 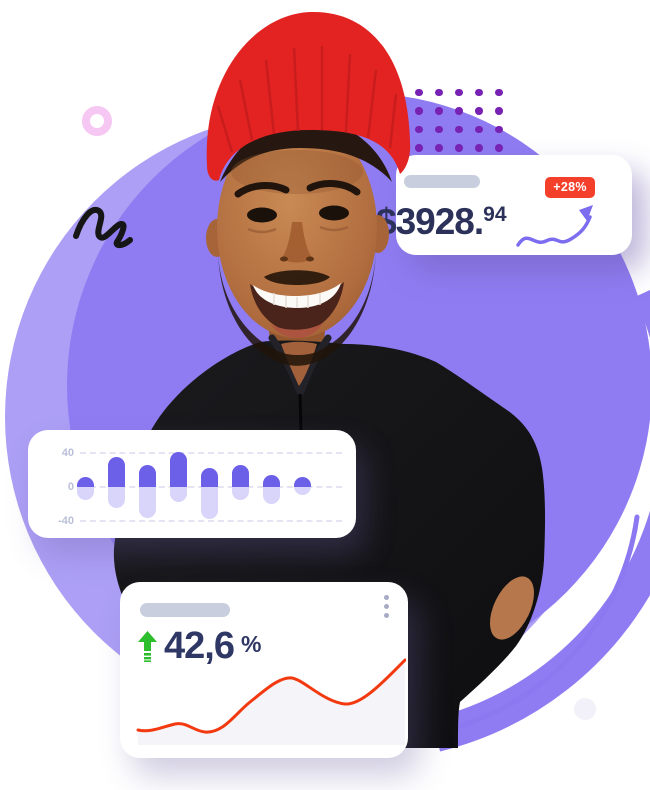 I want to click on kebab-menu-icon, so click(x=386, y=606).